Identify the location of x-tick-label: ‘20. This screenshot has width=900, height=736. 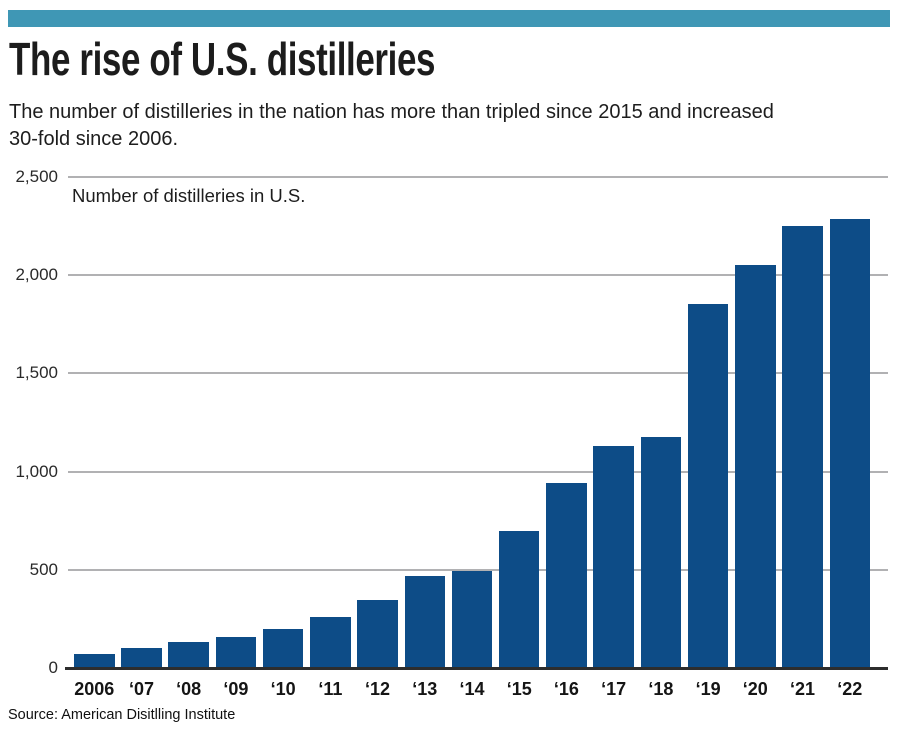
(755, 689).